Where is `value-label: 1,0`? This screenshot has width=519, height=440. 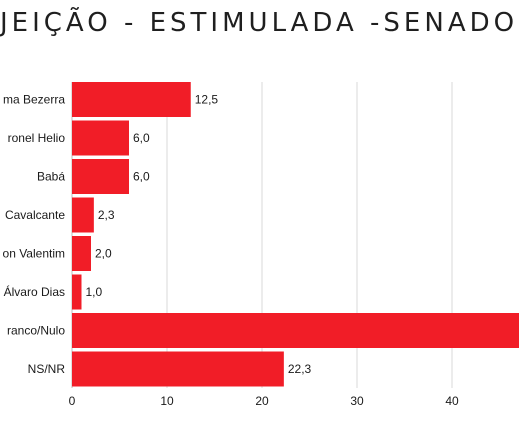 value-label: 1,0 is located at coordinates (94, 292).